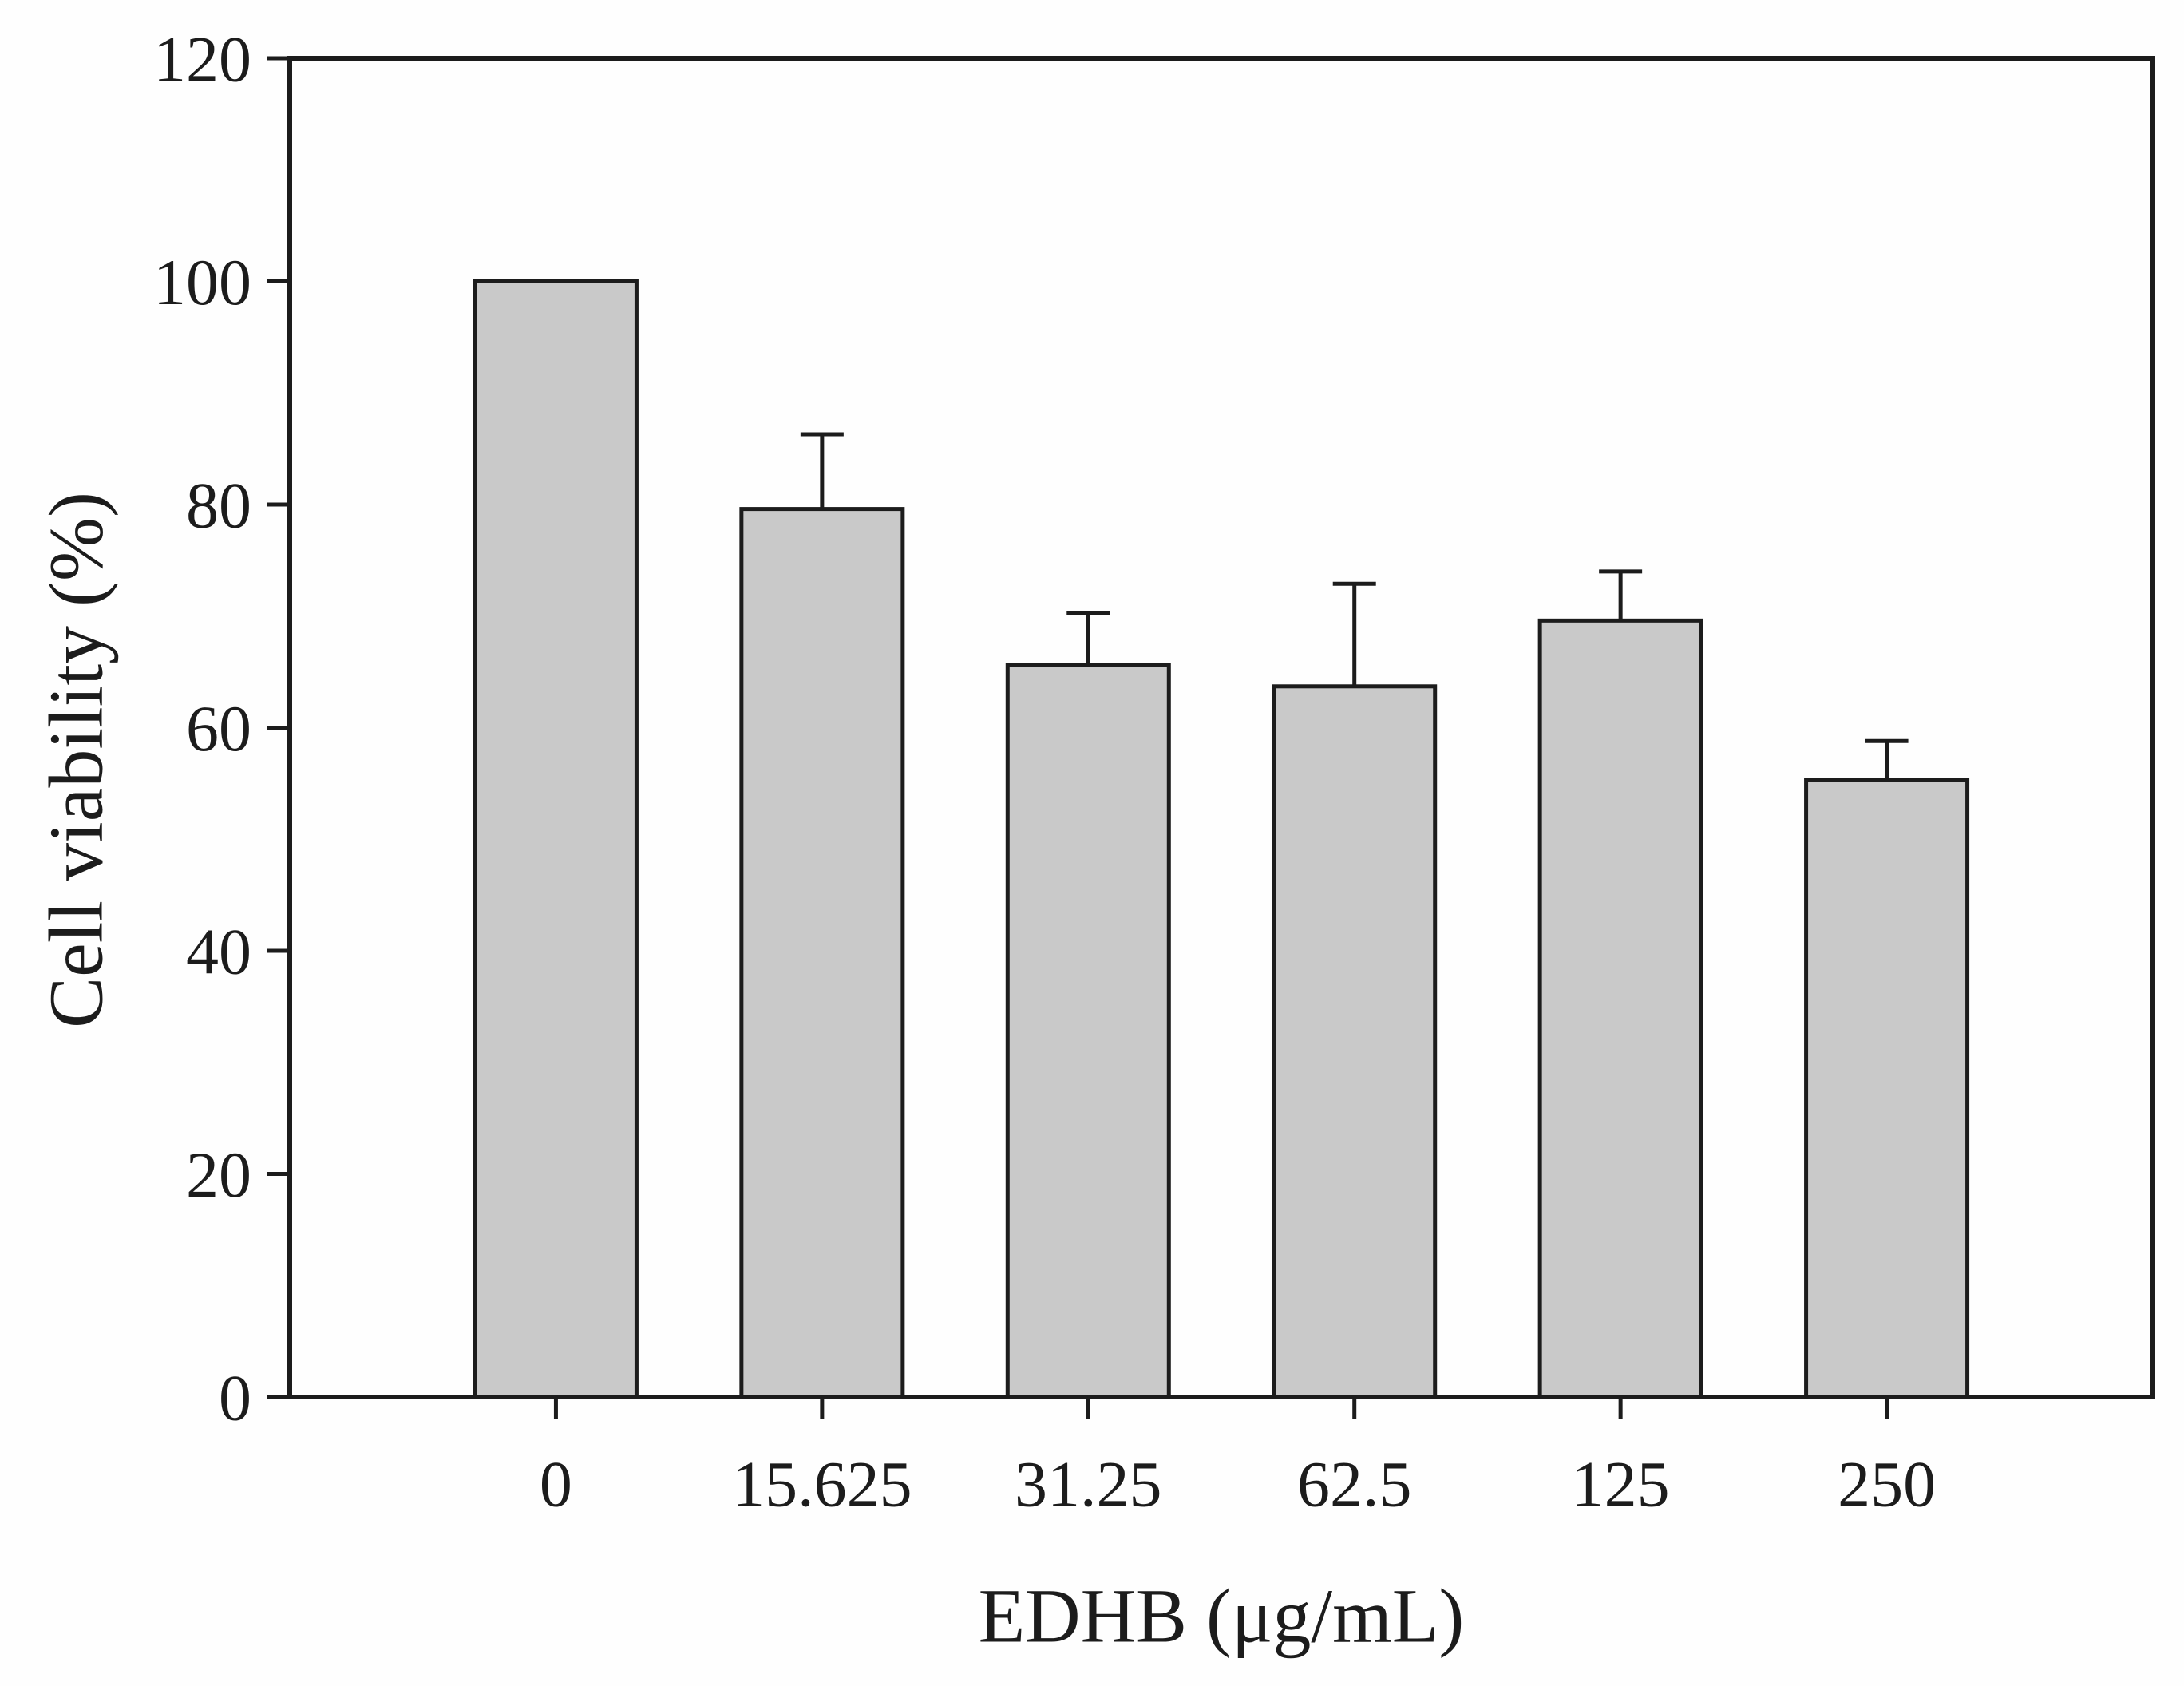 The image size is (2184, 1686). What do you see at coordinates (1887, 1484) in the screenshot?
I see `x-tick-label: 250` at bounding box center [1887, 1484].